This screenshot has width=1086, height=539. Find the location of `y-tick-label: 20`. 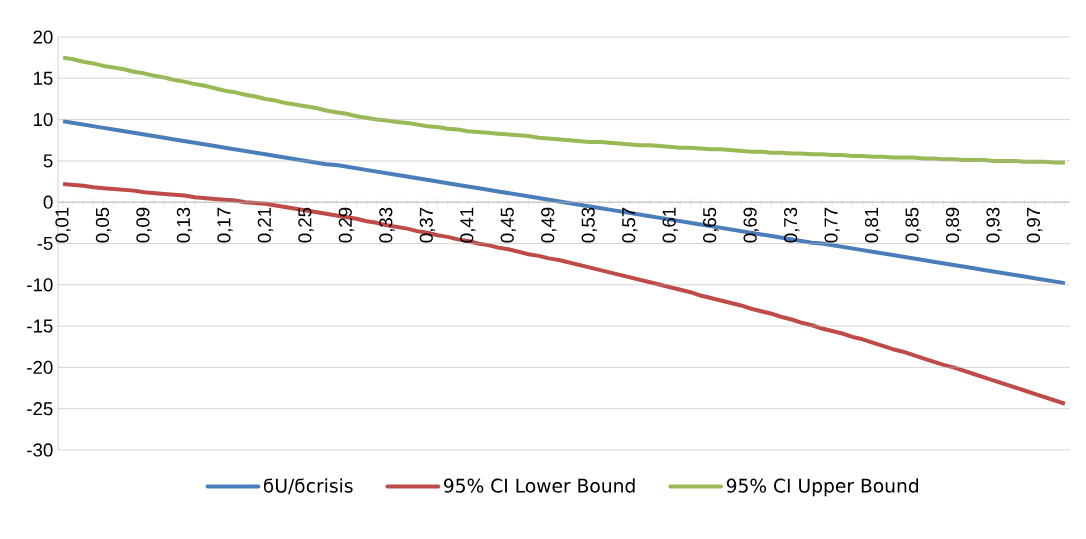

y-tick-label: 20 is located at coordinates (43, 37).